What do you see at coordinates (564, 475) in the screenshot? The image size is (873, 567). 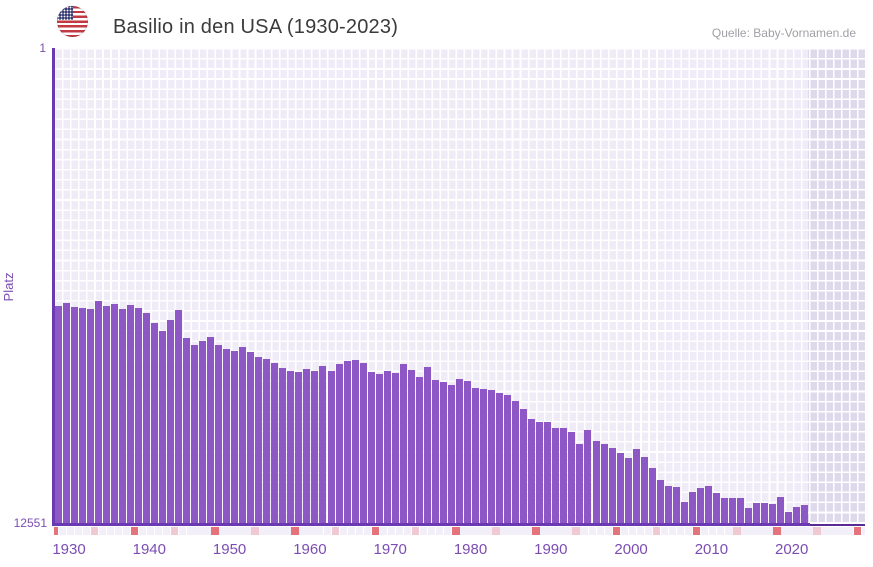 I see `bar-1993` at bounding box center [564, 475].